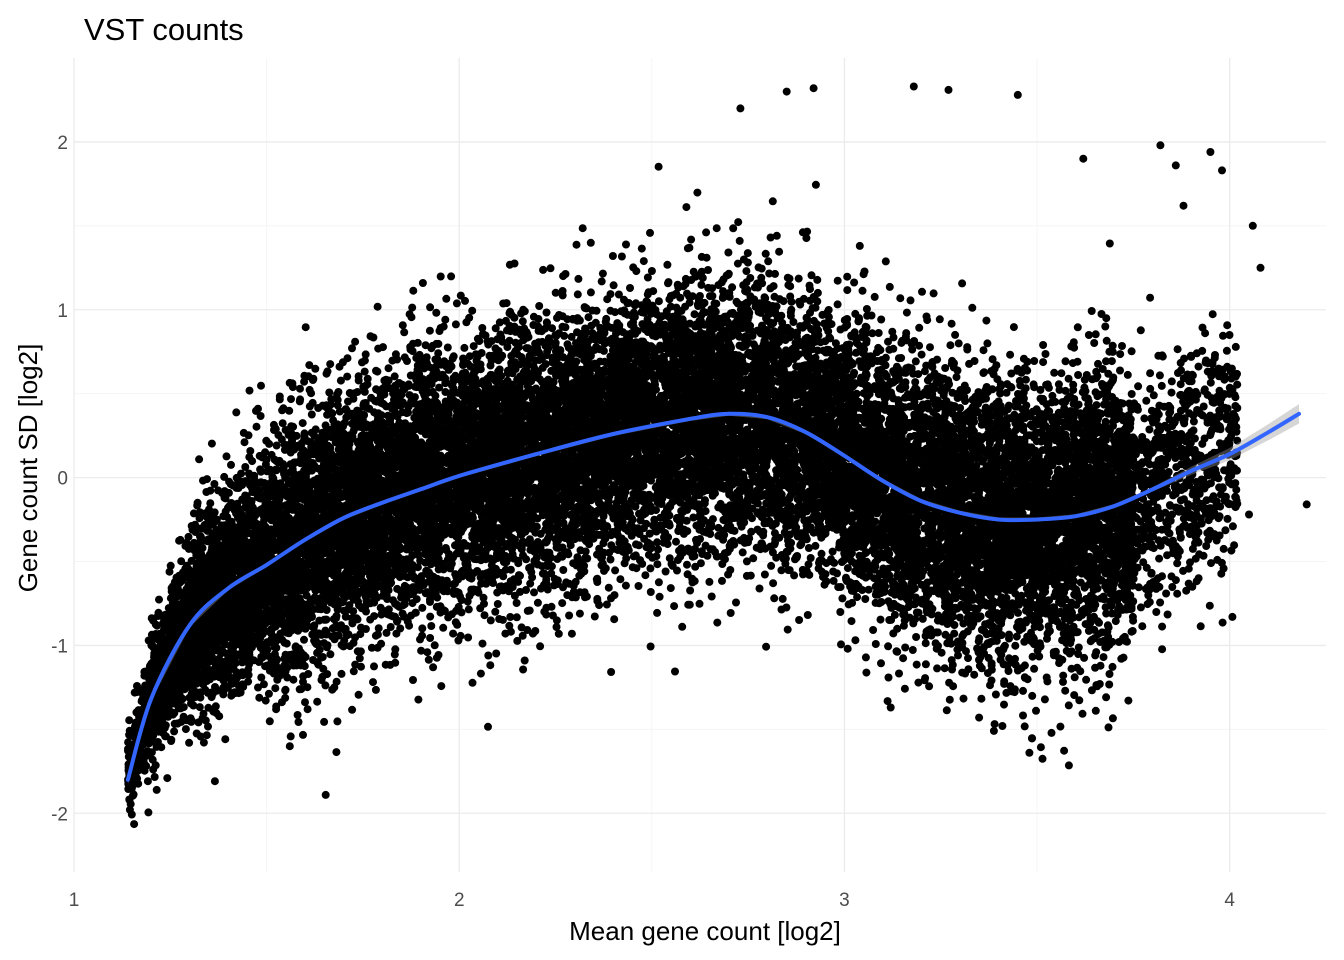 The image size is (1344, 960). I want to click on chart-title: VST counts, so click(164, 29).